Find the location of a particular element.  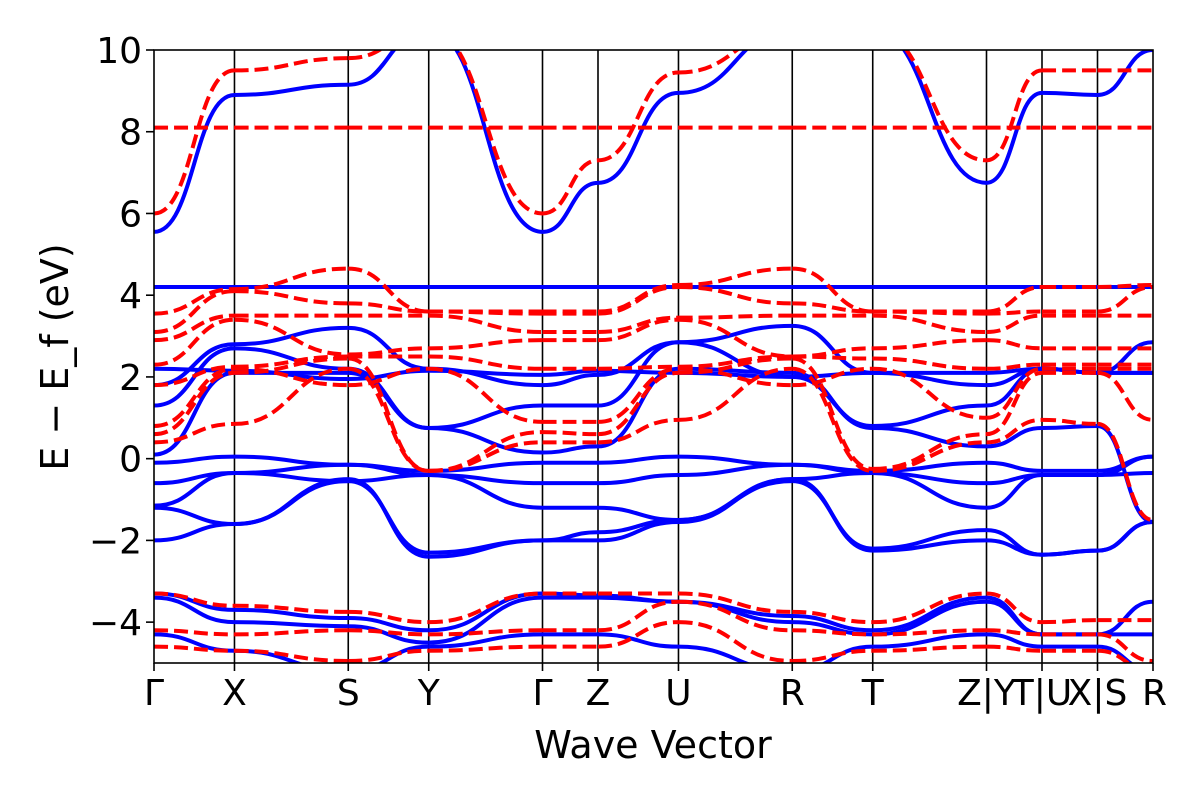

y-tick-label: −2 is located at coordinates (115, 541).